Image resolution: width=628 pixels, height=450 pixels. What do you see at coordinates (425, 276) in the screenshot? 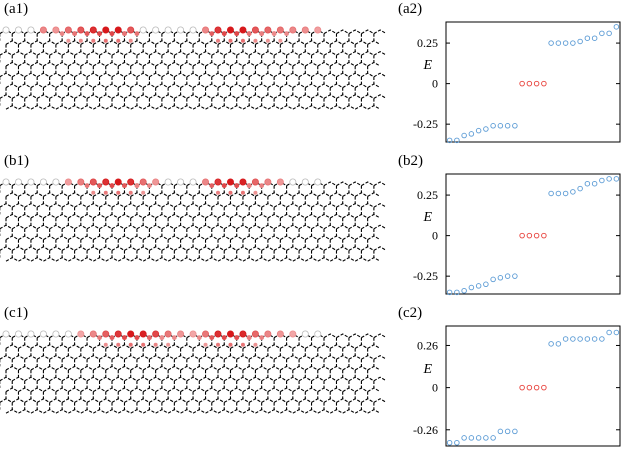
I see `y-tick-label: -0.25` at bounding box center [425, 276].